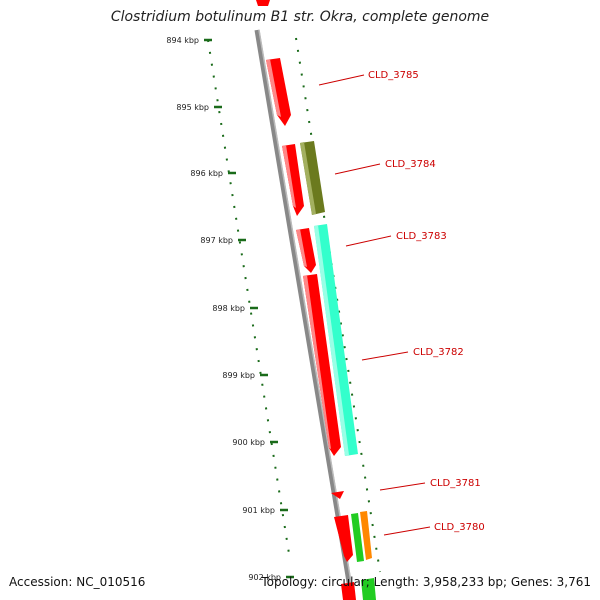  Describe the element at coordinates (249, 300) in the screenshot. I see `left-ruler` at that location.